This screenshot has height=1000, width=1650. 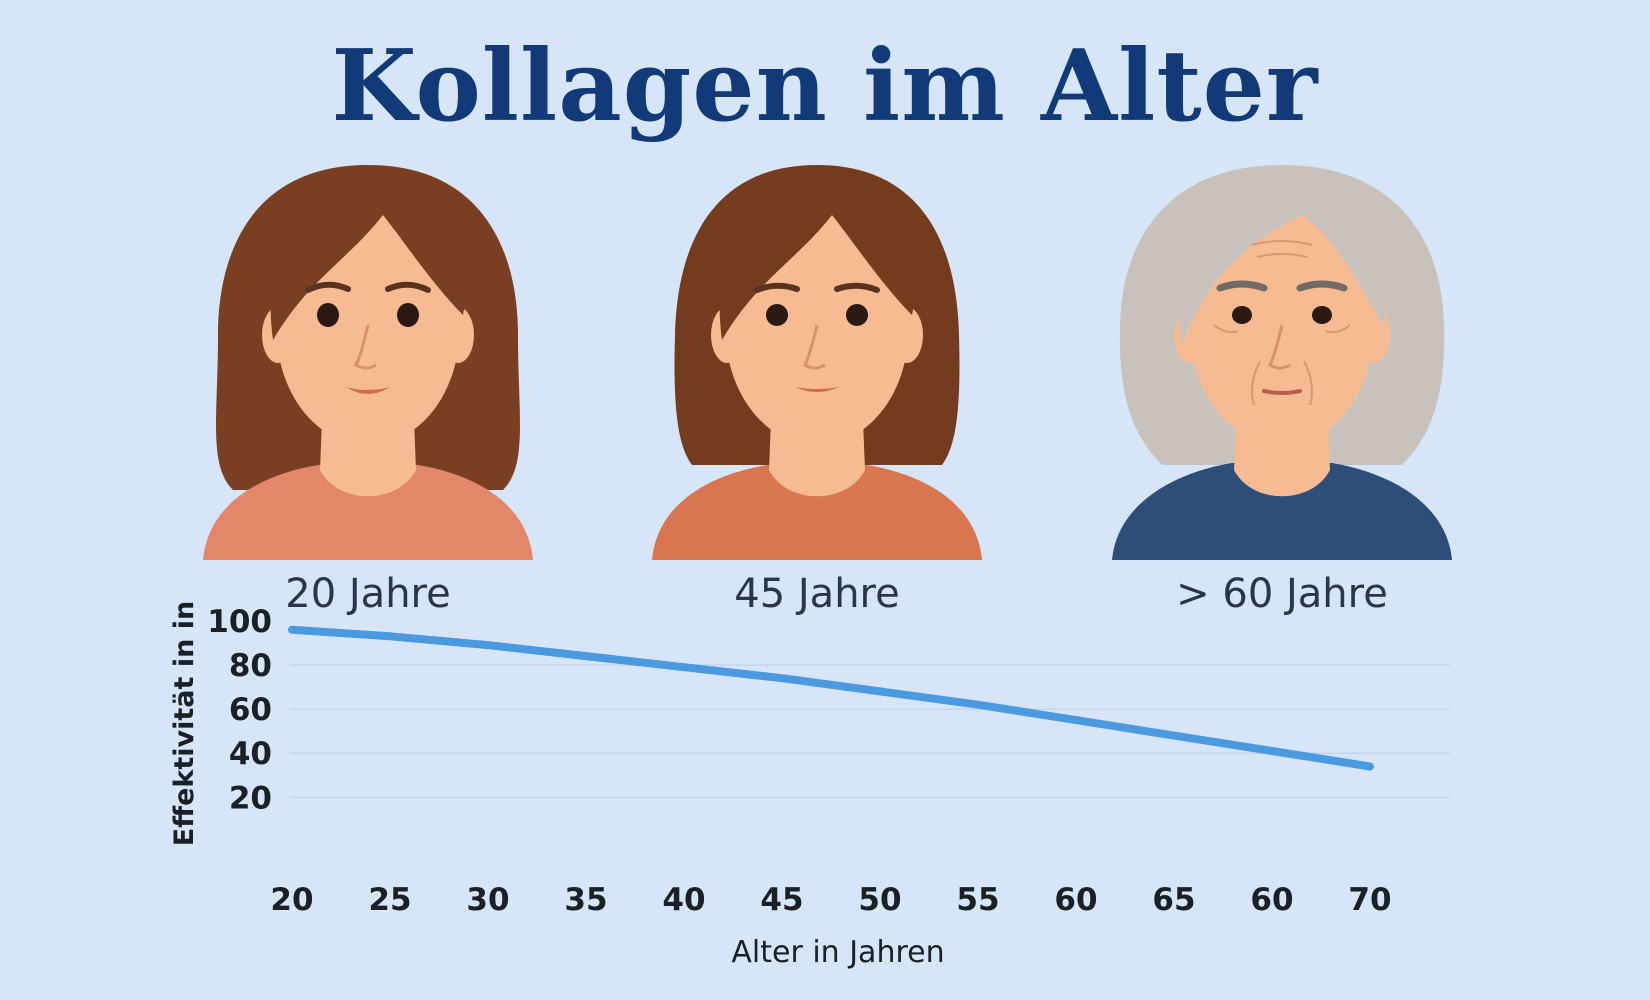 What do you see at coordinates (870, 731) in the screenshot?
I see `gridlines` at bounding box center [870, 731].